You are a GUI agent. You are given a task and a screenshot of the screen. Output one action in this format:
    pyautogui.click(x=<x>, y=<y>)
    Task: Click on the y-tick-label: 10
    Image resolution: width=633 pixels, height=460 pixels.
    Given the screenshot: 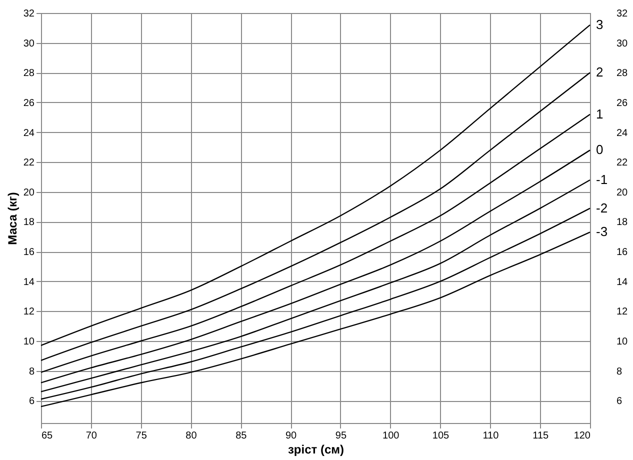 What is the action you would take?
    pyautogui.click(x=29, y=342)
    